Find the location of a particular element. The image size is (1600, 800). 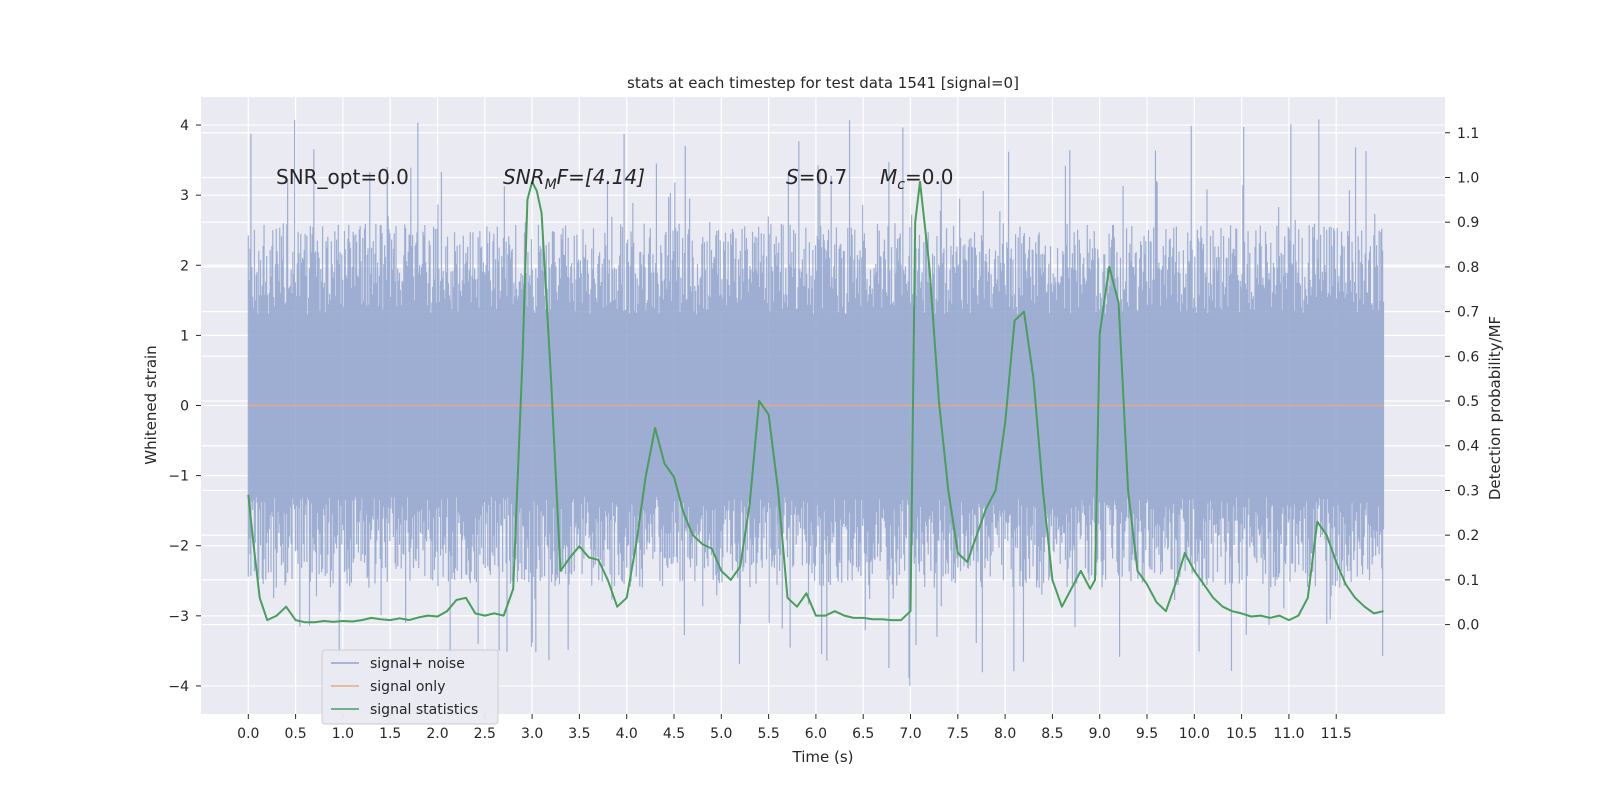

x-tick-label: 11.5 is located at coordinates (1336, 734).